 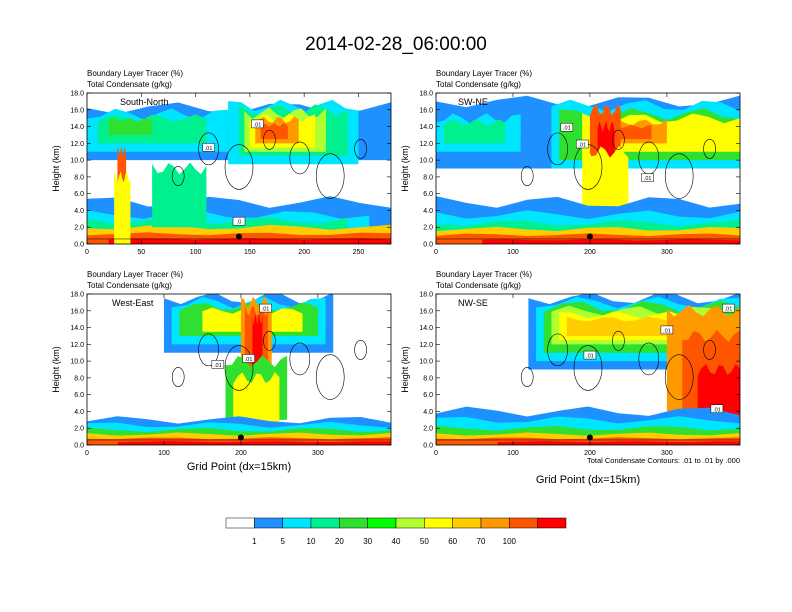 What do you see at coordinates (250, 252) in the screenshot?
I see `x-tick-label: 150` at bounding box center [250, 252].